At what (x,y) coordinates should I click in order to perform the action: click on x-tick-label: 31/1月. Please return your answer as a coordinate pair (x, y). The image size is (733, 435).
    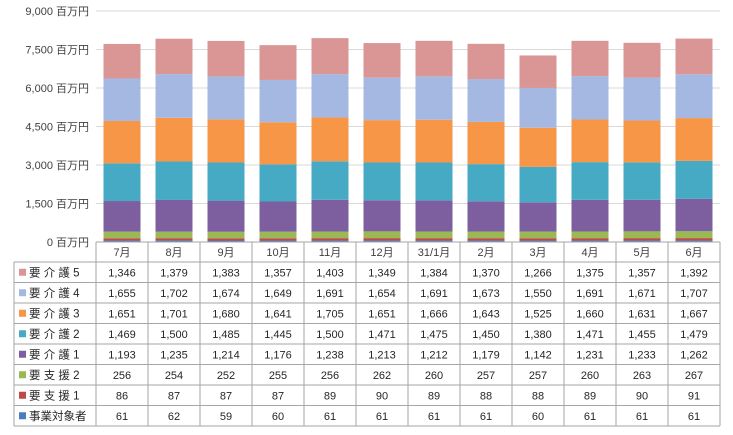
    Looking at the image, I should click on (434, 253).